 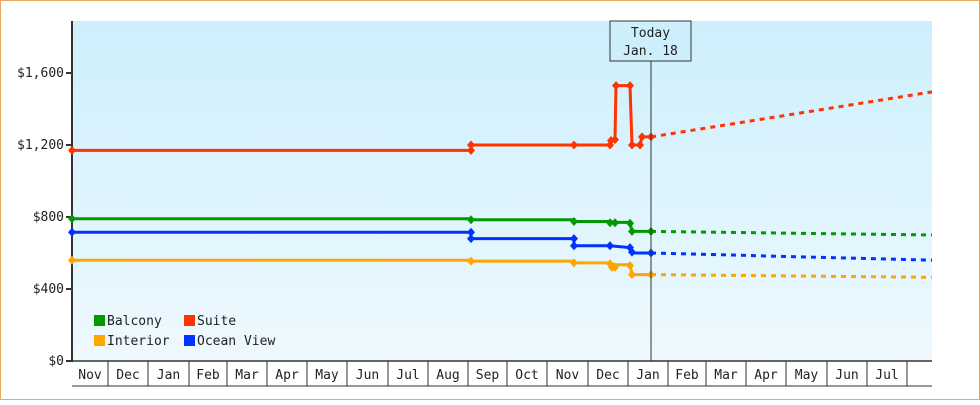 I want to click on legend-label: Interior, so click(x=138, y=341).